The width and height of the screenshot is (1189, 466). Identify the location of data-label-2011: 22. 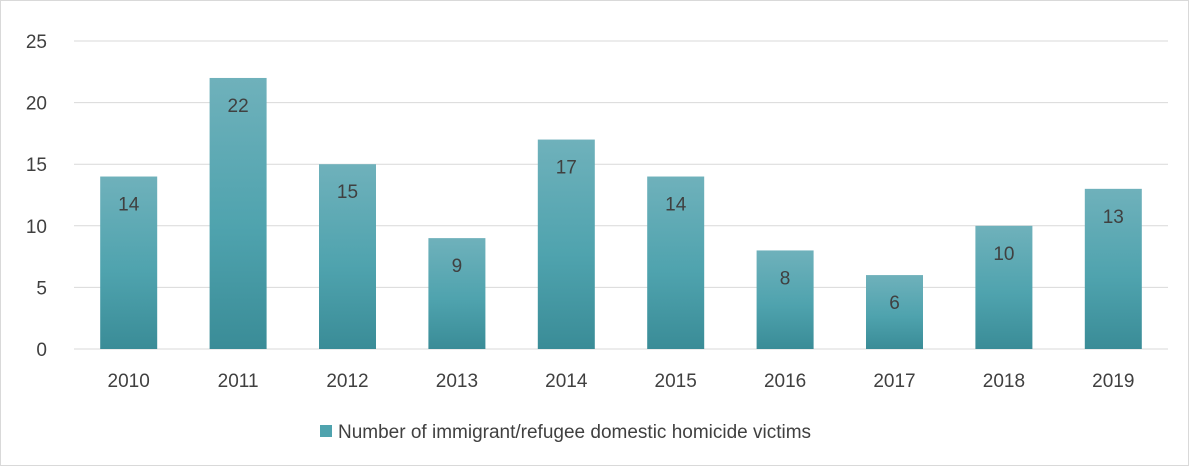
(238, 106).